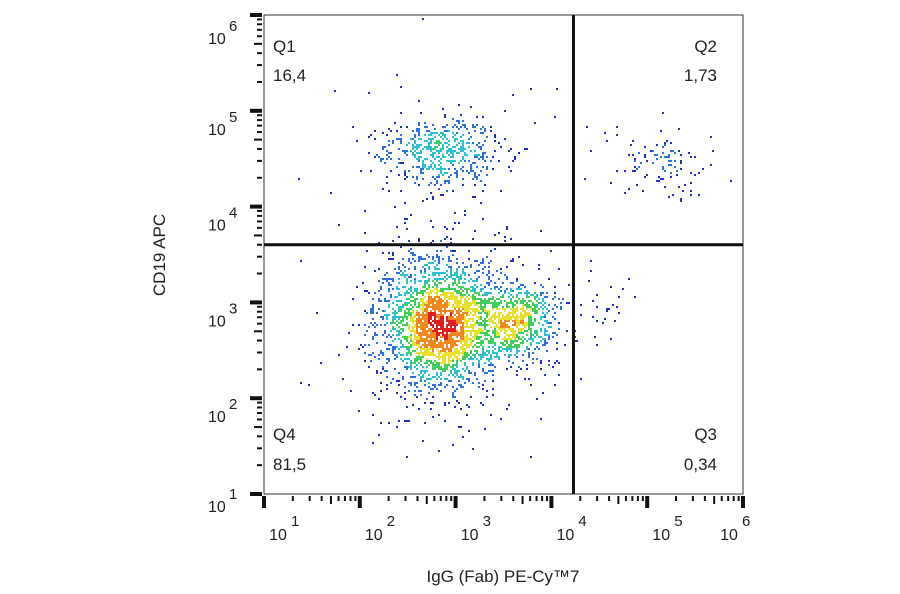 This screenshot has height=594, width=900. I want to click on x-major-tick, so click(359, 502).